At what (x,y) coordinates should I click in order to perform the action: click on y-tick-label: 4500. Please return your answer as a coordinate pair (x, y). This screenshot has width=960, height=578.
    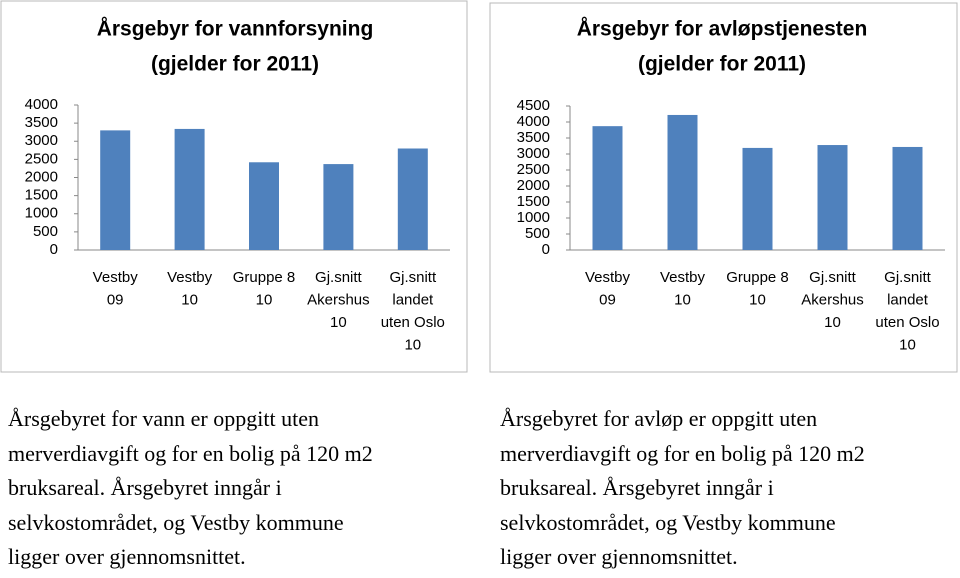
    Looking at the image, I should click on (533, 105).